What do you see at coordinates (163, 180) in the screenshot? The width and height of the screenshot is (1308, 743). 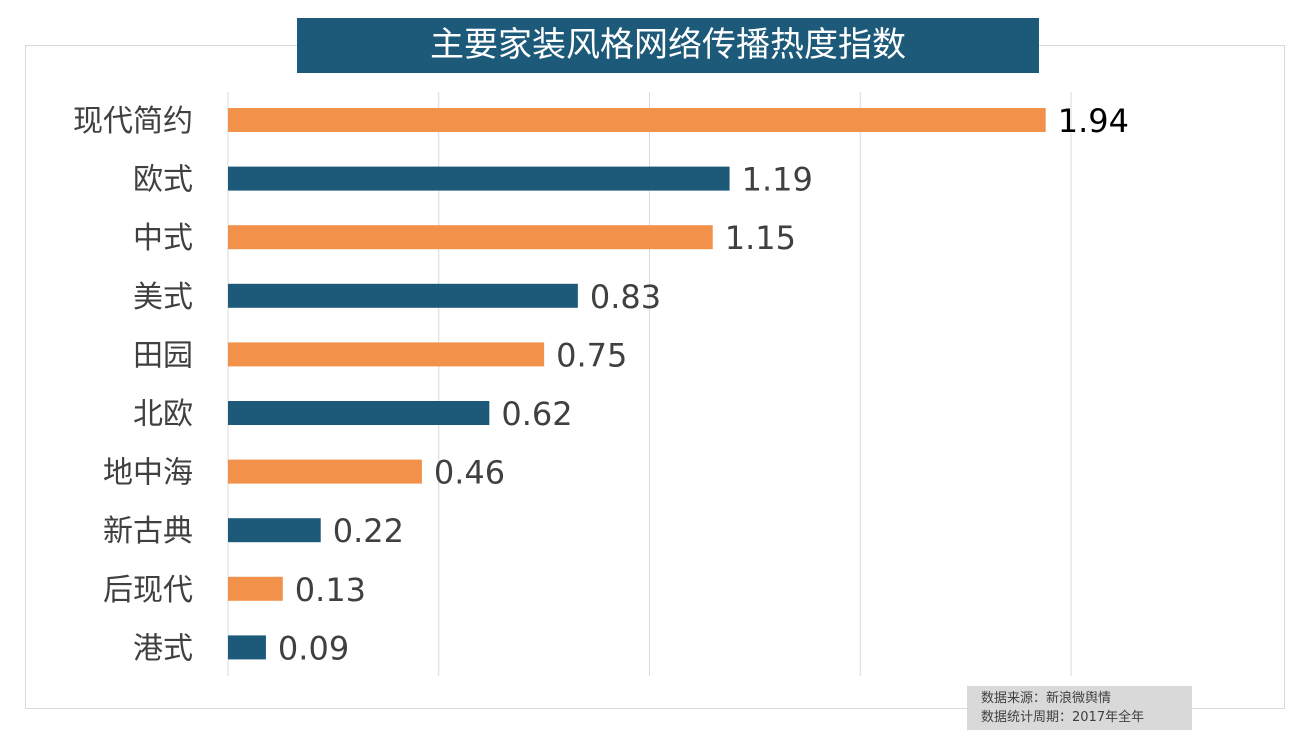 I see `category-label: 欧式` at bounding box center [163, 180].